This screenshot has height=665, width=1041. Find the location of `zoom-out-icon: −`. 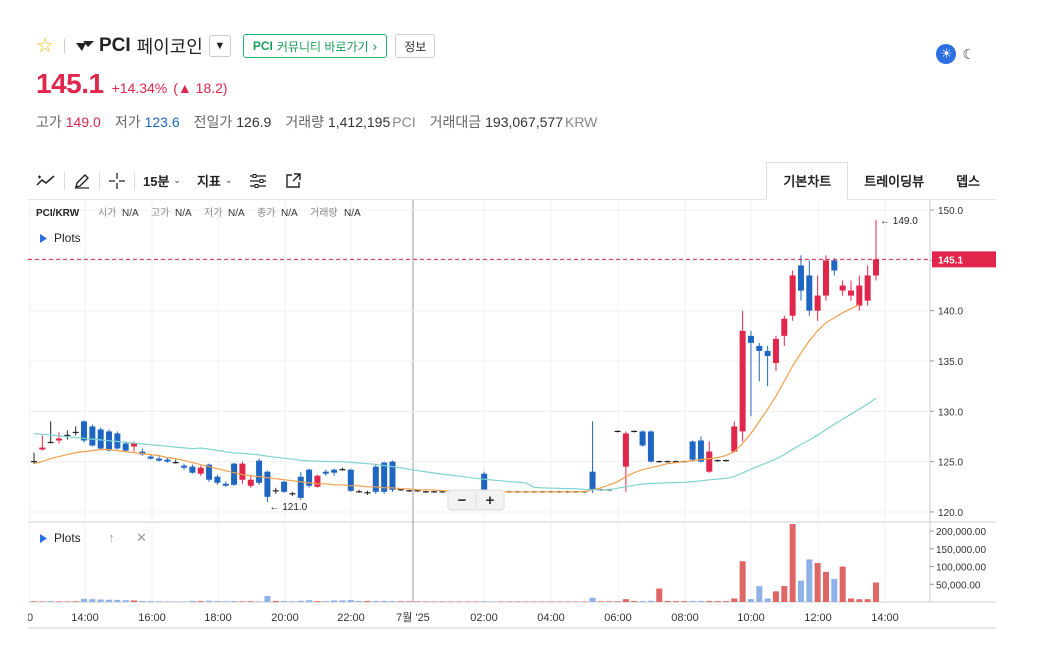

zoom-out-icon: − is located at coordinates (462, 500).